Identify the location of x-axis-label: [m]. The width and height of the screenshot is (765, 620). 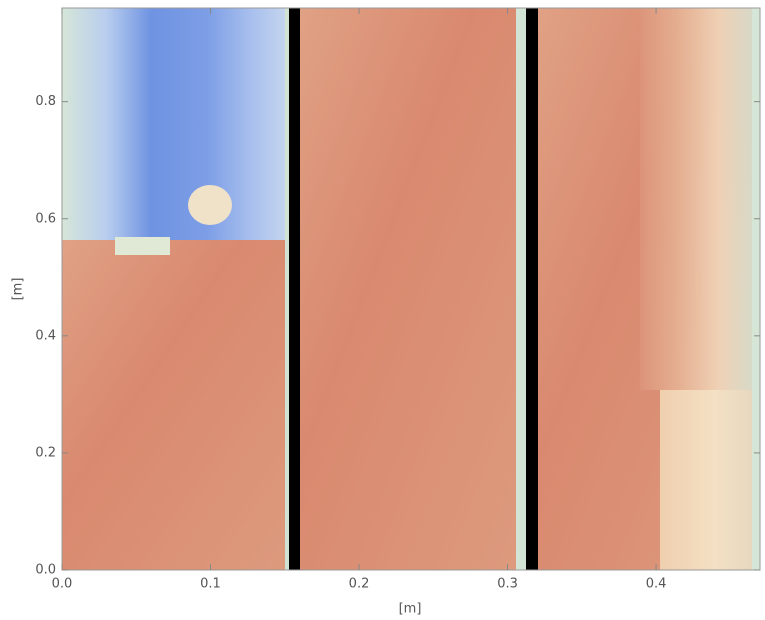
(410, 609).